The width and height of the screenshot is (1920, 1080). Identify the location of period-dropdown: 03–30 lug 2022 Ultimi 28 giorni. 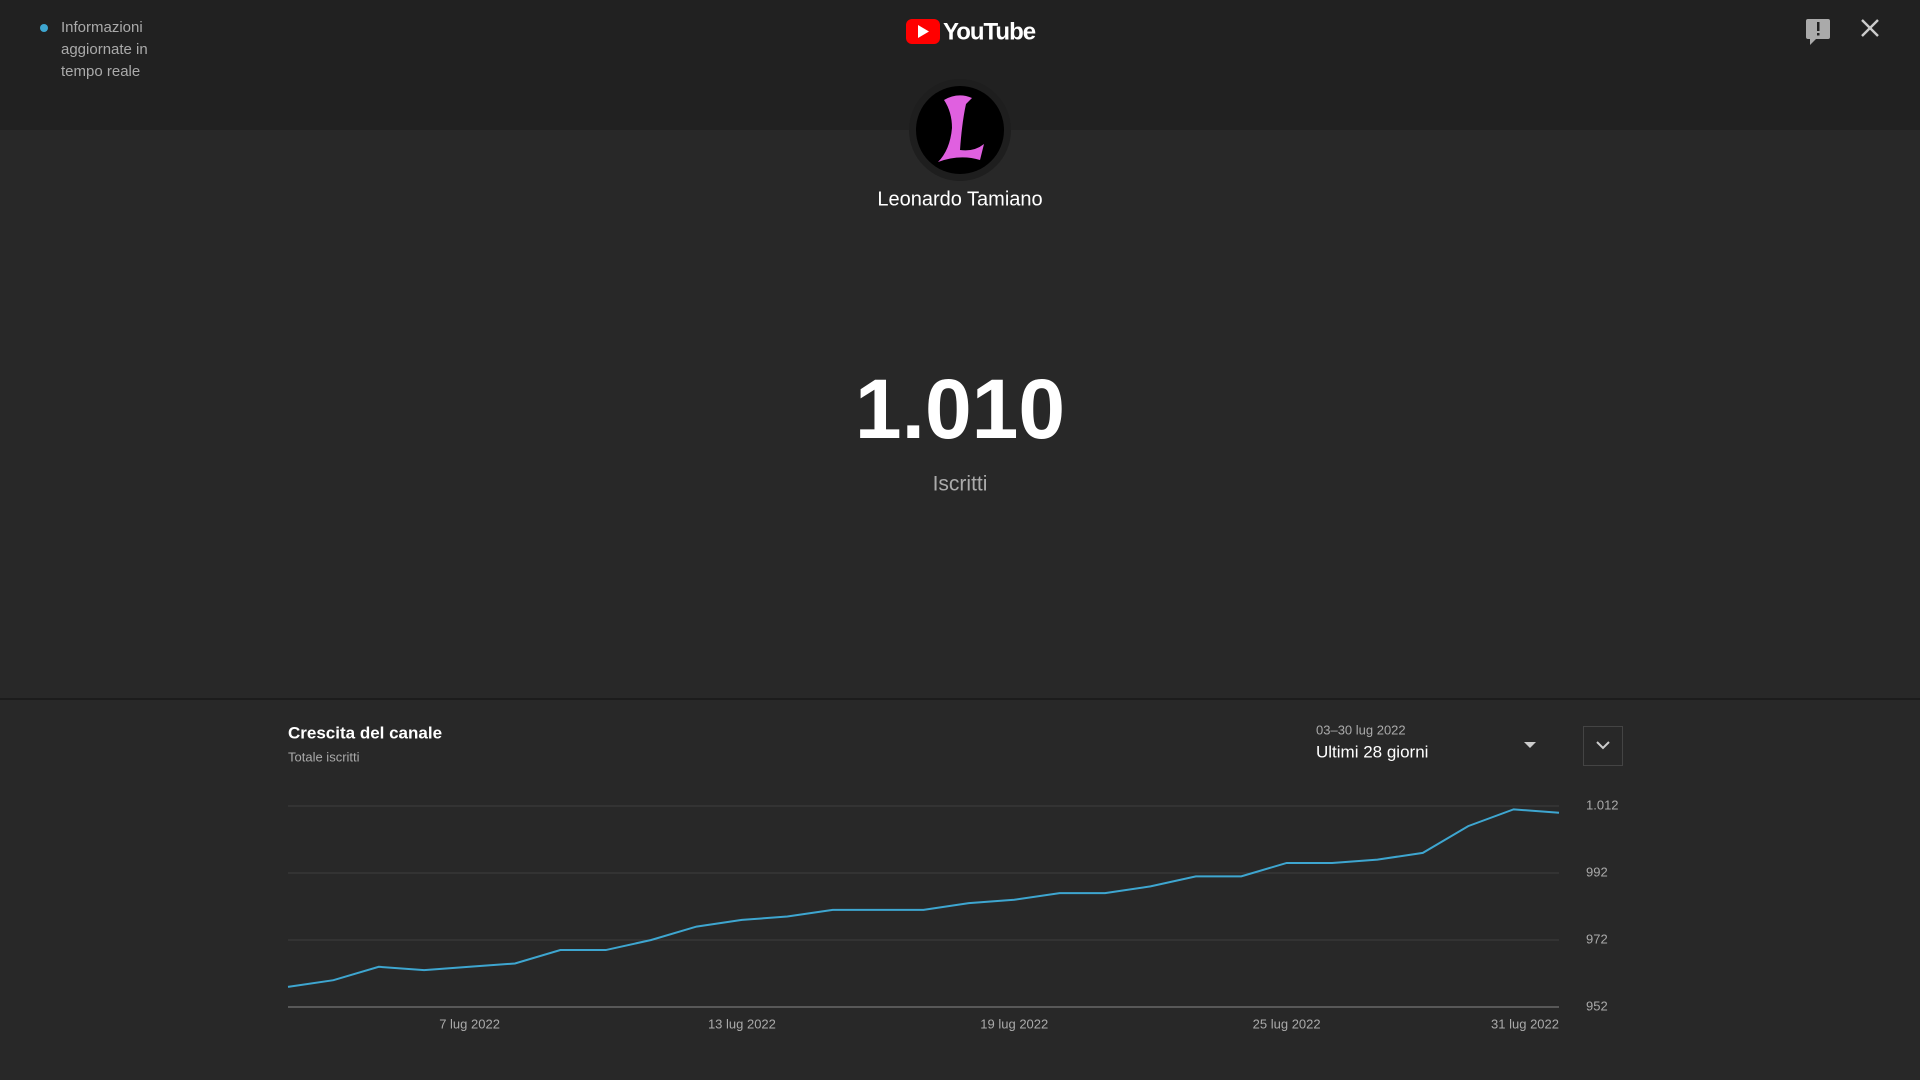
(1426, 741).